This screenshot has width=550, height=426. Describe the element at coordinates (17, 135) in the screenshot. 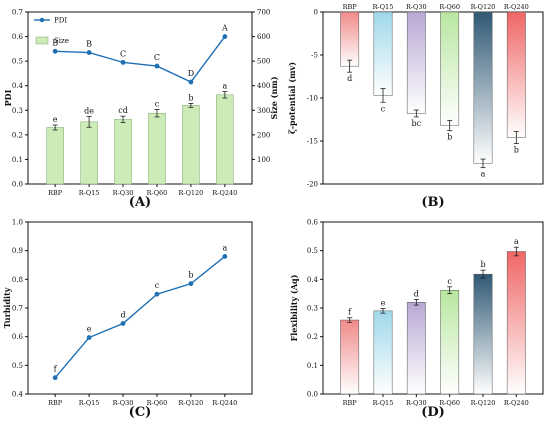

I see `panel-a-y-tick-label: 0.2` at that location.